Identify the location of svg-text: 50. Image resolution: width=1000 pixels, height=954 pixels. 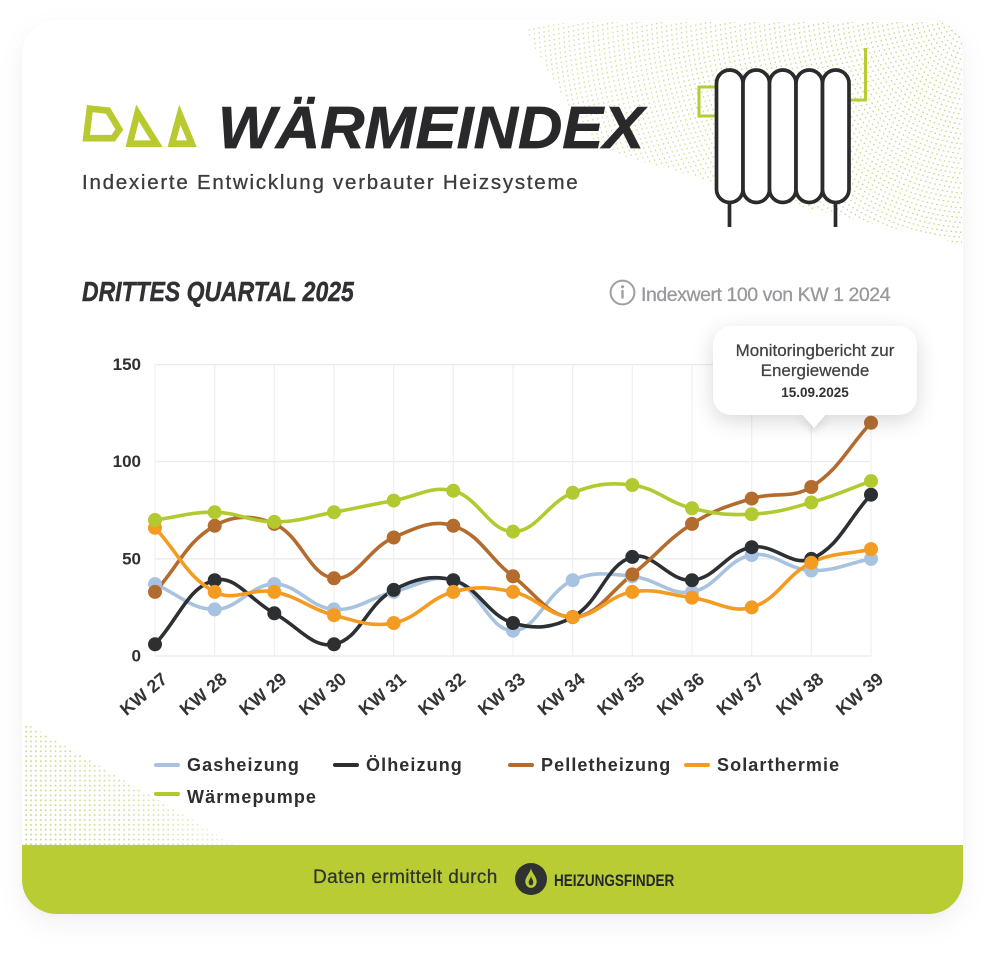
(131, 558).